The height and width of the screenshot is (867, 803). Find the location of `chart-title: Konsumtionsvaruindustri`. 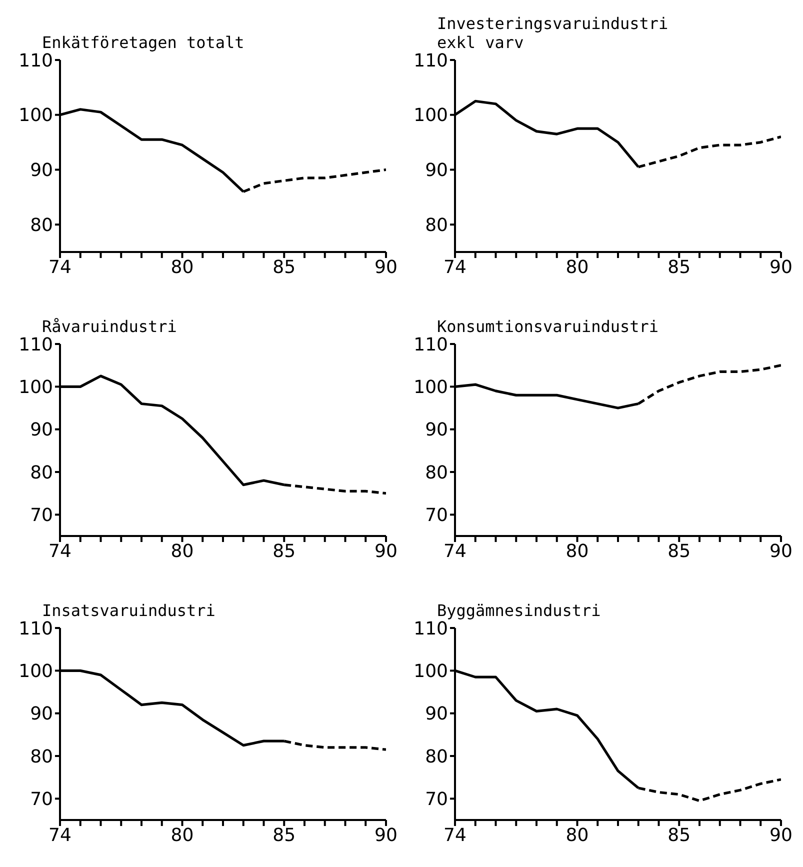

chart-title: Konsumtionsvaruindustri is located at coordinates (548, 326).